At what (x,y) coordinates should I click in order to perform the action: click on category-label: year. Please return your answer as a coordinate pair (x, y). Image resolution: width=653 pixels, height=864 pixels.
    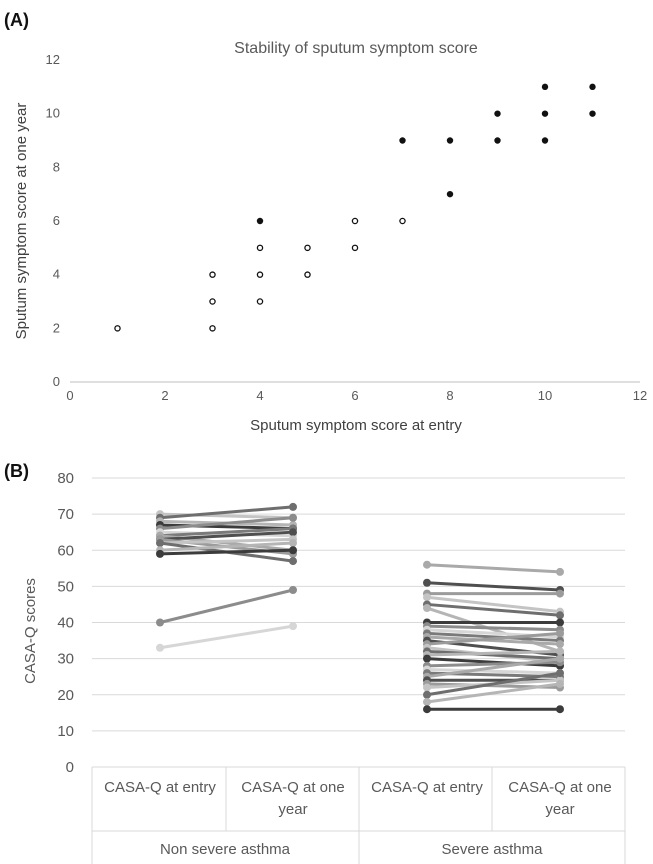
    Looking at the image, I should click on (559, 809).